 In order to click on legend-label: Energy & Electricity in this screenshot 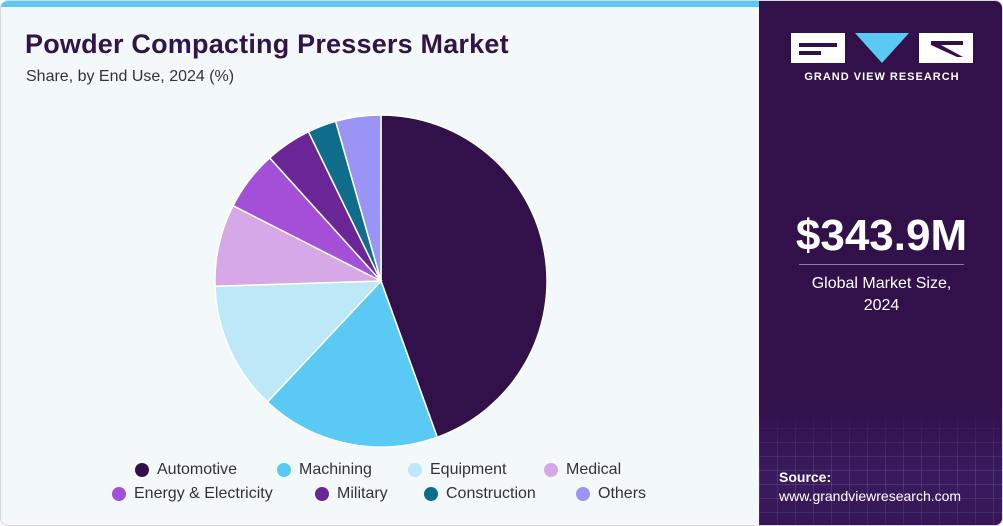, I will do `click(203, 493)`.